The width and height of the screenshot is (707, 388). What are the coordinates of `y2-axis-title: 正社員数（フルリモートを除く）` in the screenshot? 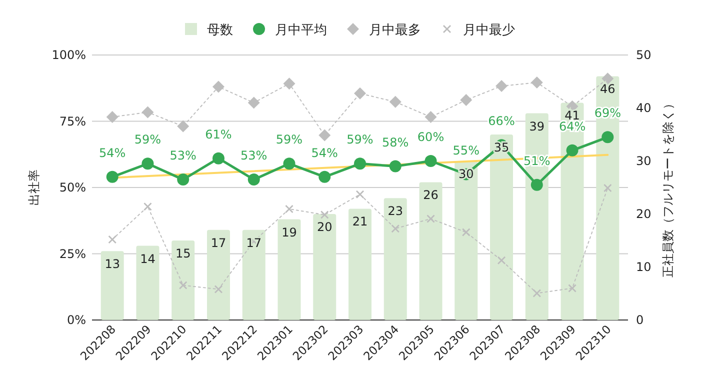 It's located at (668, 188).